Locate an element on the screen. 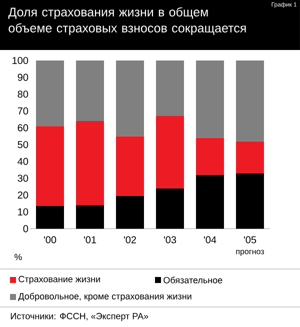 The height and width of the screenshot is (327, 300). legend-label: Страхование жизни is located at coordinates (59, 280).